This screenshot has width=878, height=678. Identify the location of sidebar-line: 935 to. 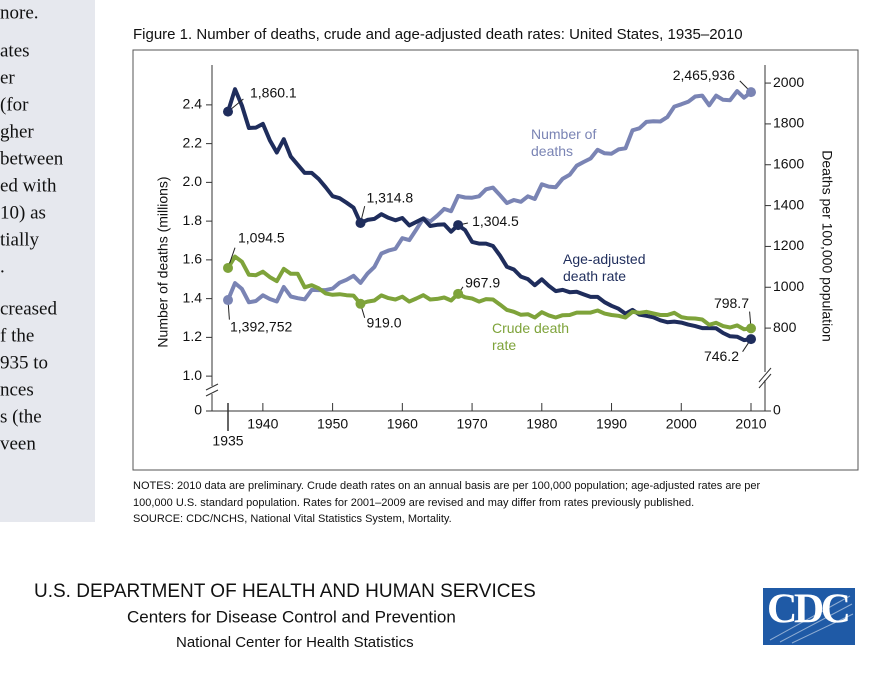
(24, 362).